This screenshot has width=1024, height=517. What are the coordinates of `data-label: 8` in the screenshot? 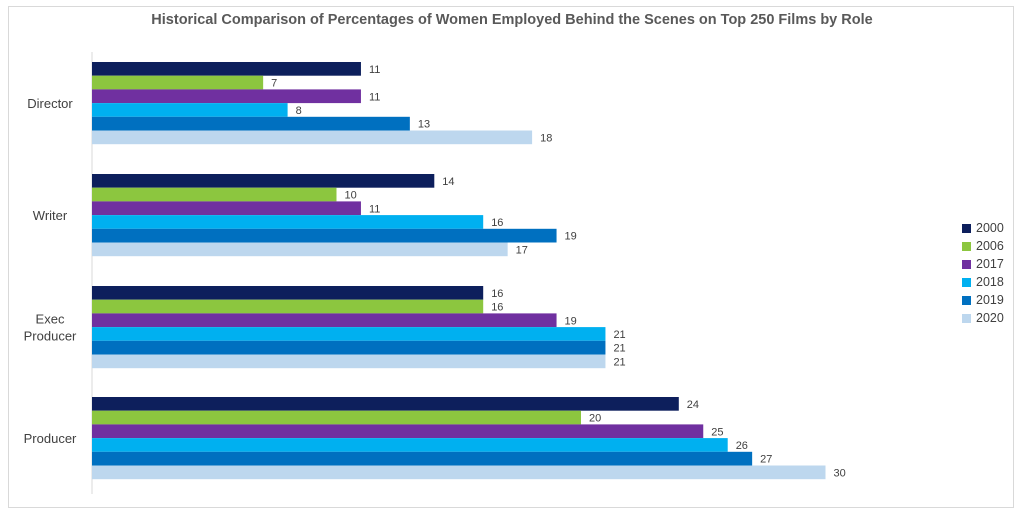 It's located at (299, 111).